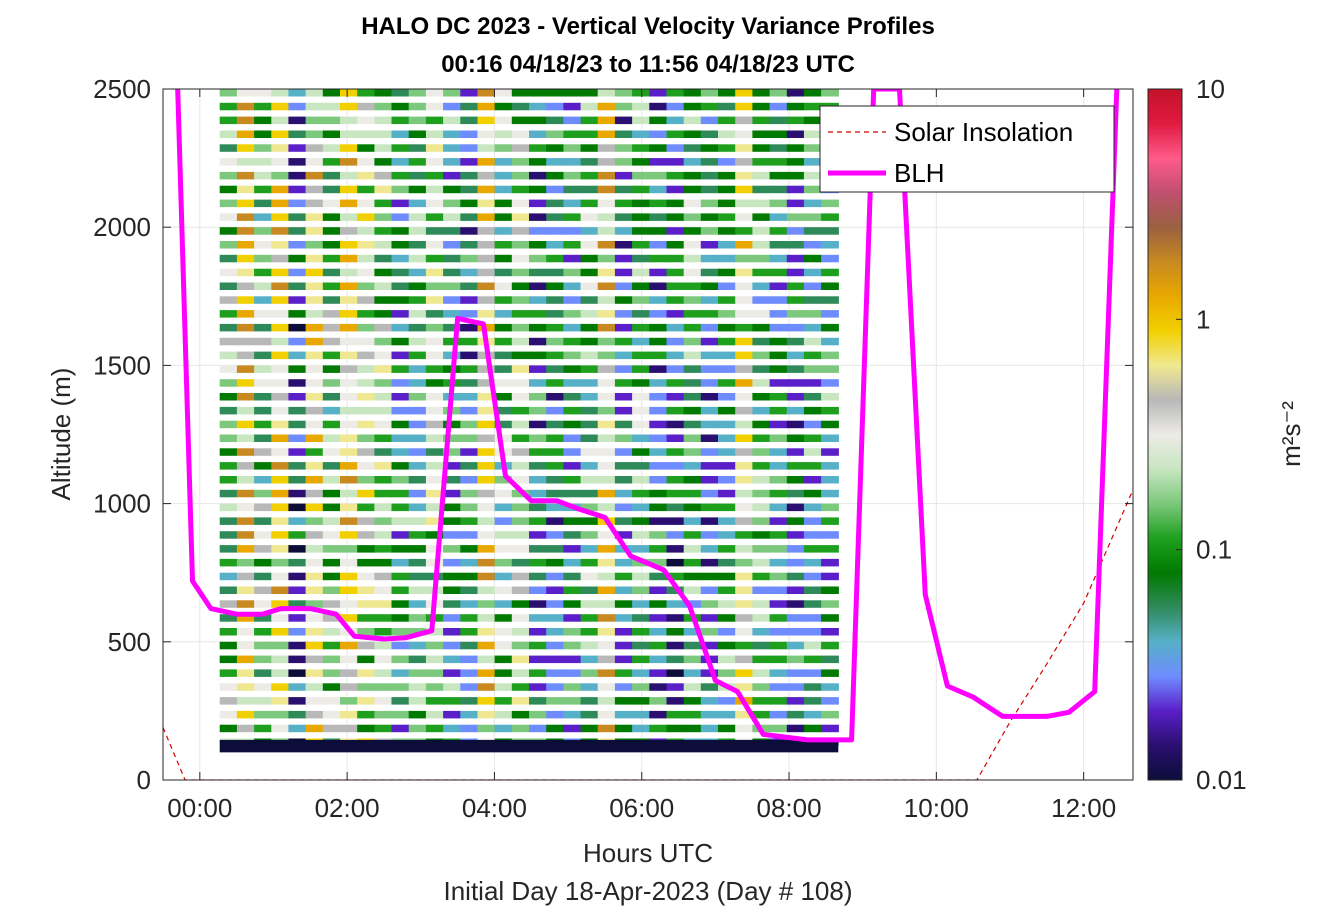 This screenshot has width=1343, height=911. What do you see at coordinates (1214, 550) in the screenshot?
I see `colorbar-tick-label-1: 0.1` at bounding box center [1214, 550].